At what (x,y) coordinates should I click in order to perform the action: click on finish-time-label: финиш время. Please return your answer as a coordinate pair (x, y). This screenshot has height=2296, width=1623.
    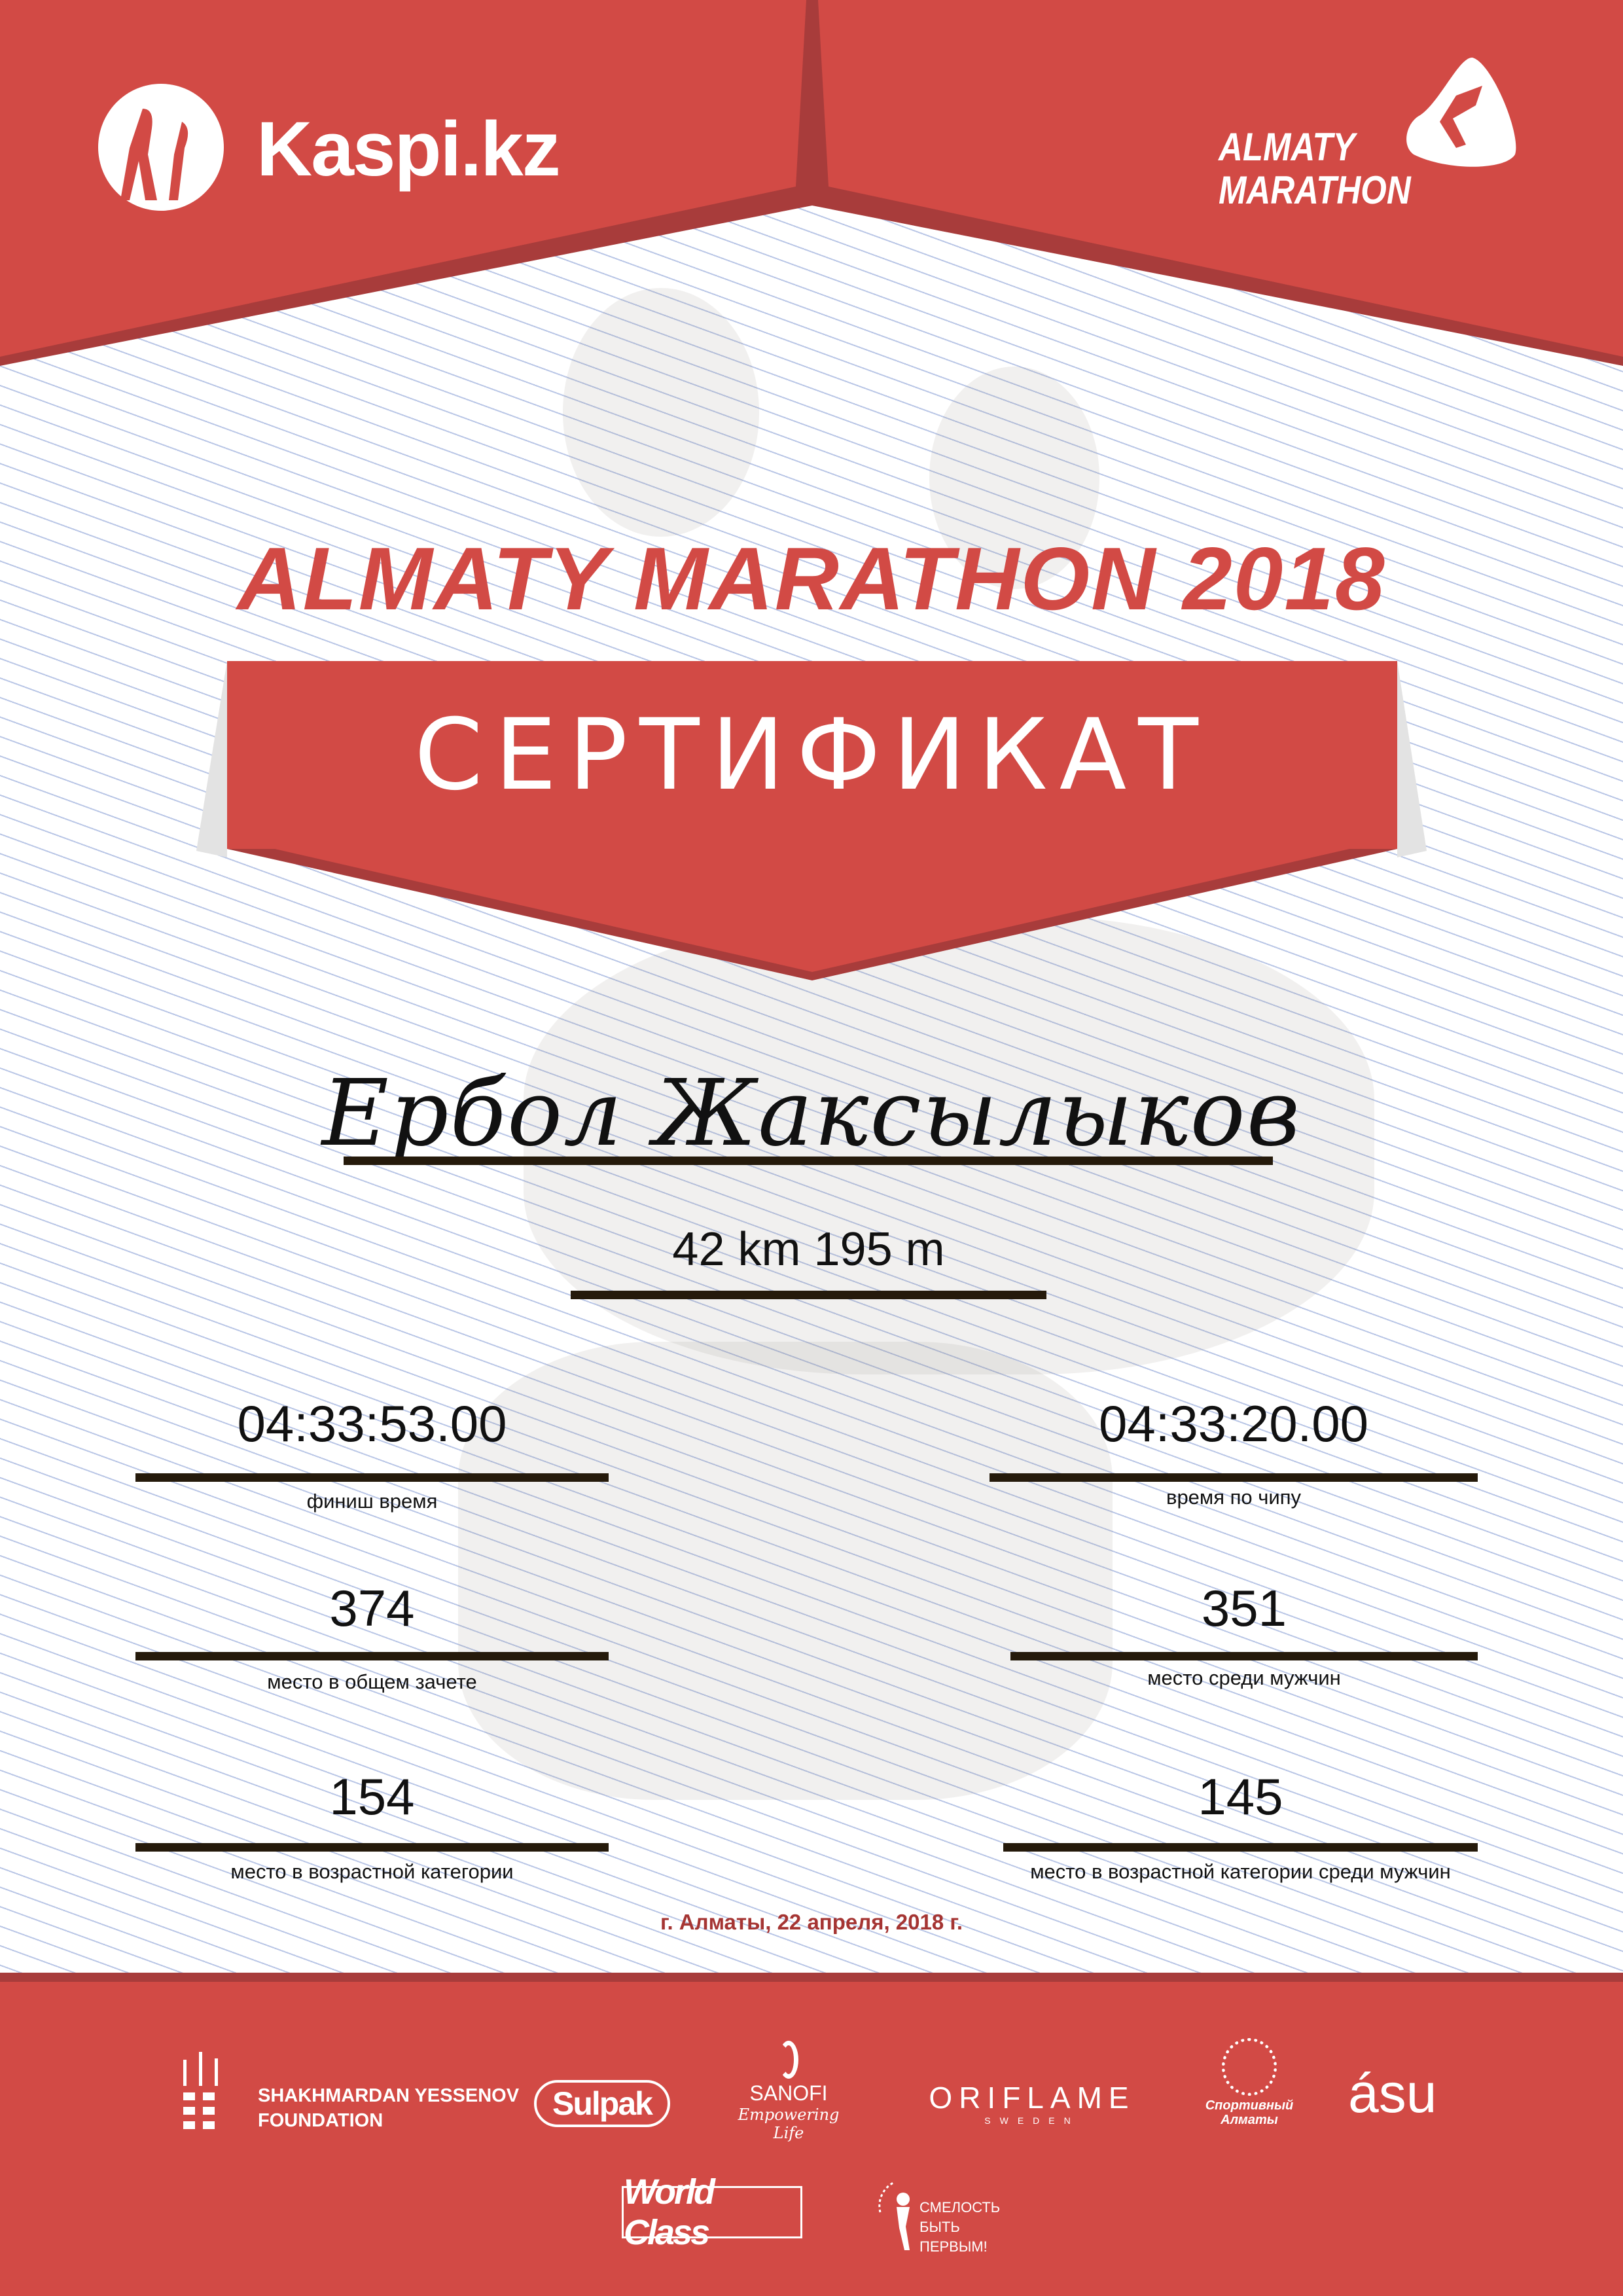
    Looking at the image, I should click on (372, 1501).